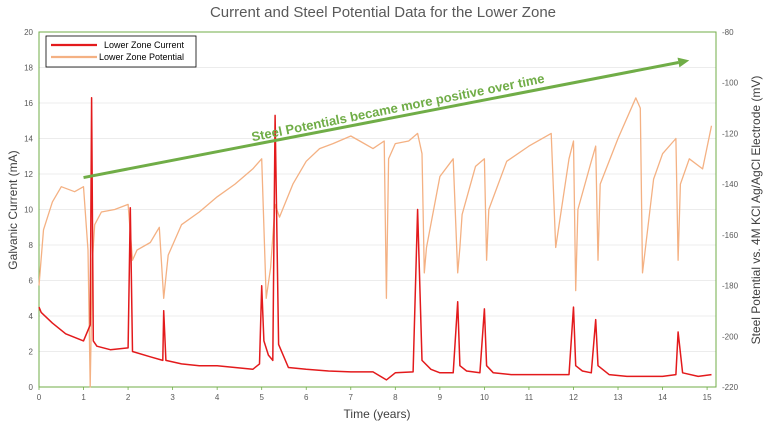 Image resolution: width=768 pixels, height=425 pixels. Describe the element at coordinates (28, 68) in the screenshot. I see `y-tick-left-18: 18` at that location.